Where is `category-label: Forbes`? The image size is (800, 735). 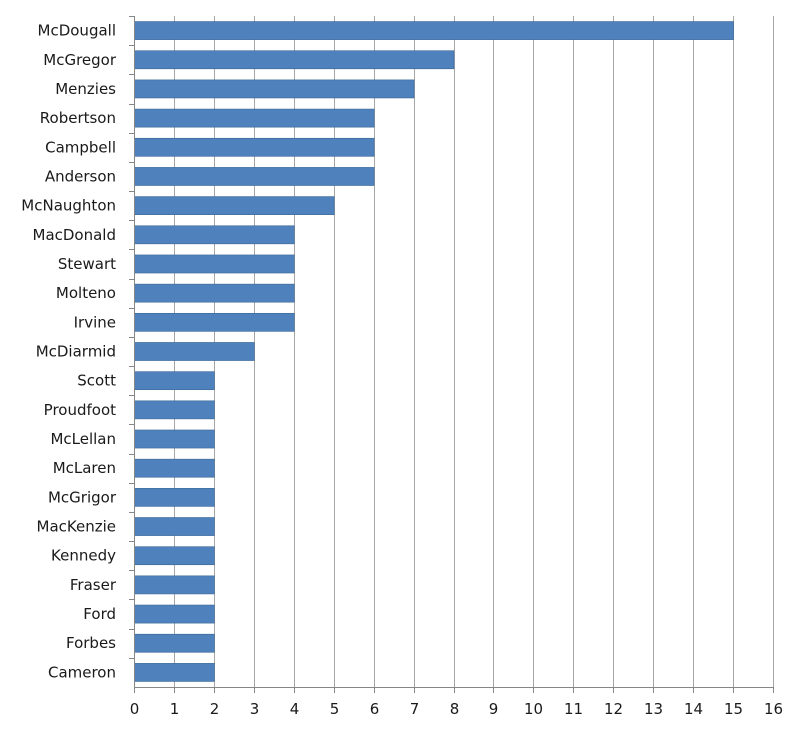 category-label: Forbes is located at coordinates (91, 643).